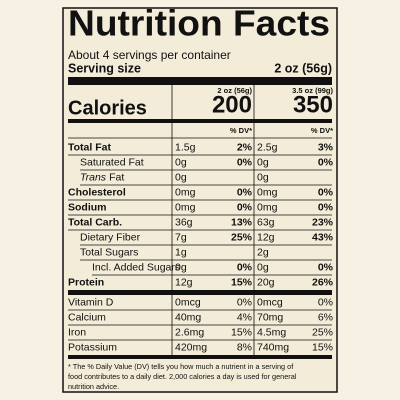 The image size is (400, 400). I want to click on daily-value: 6%, so click(325, 317).